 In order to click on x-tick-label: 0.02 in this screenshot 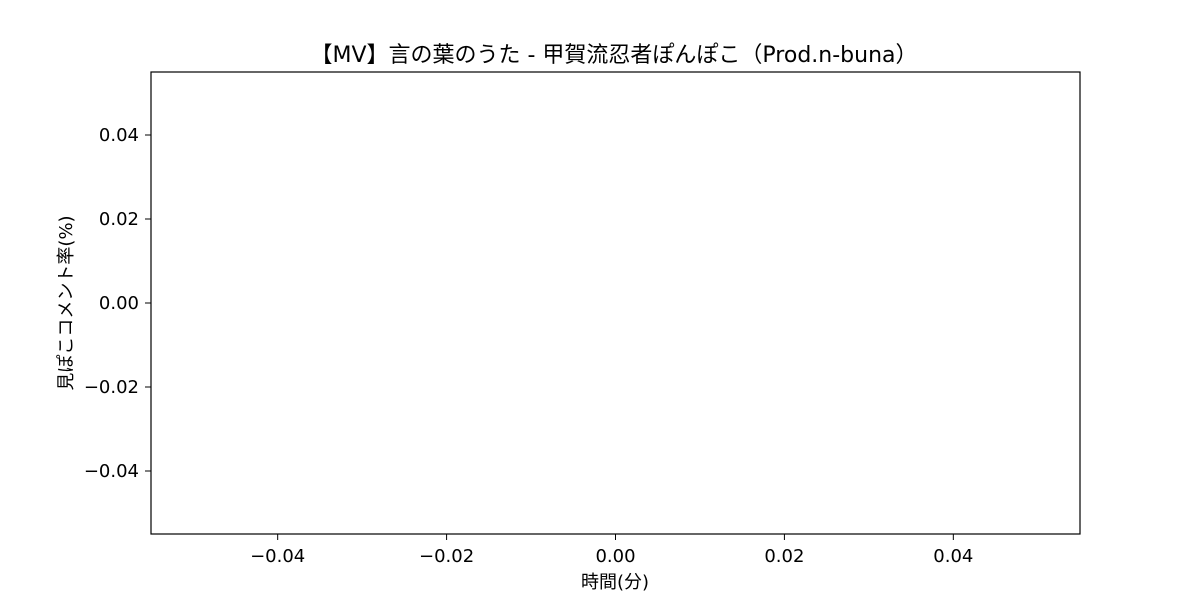, I will do `click(784, 556)`.